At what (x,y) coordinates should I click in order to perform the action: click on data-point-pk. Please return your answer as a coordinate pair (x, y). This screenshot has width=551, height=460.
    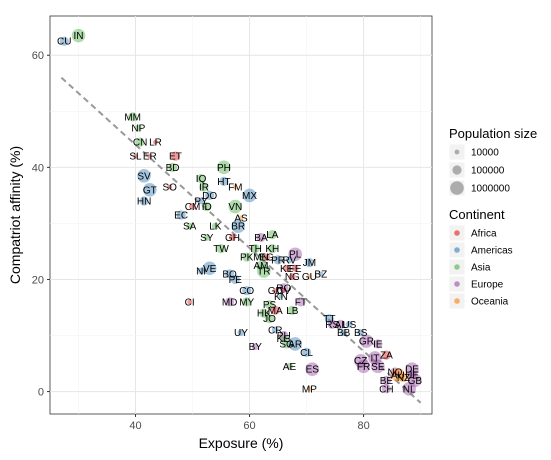
    Looking at the image, I should click on (247, 257).